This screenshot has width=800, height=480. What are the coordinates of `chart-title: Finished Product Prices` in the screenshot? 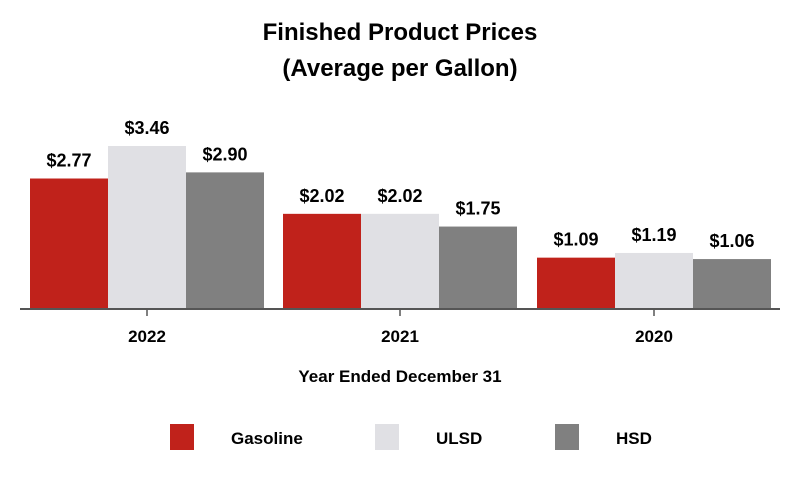 It's located at (400, 32).